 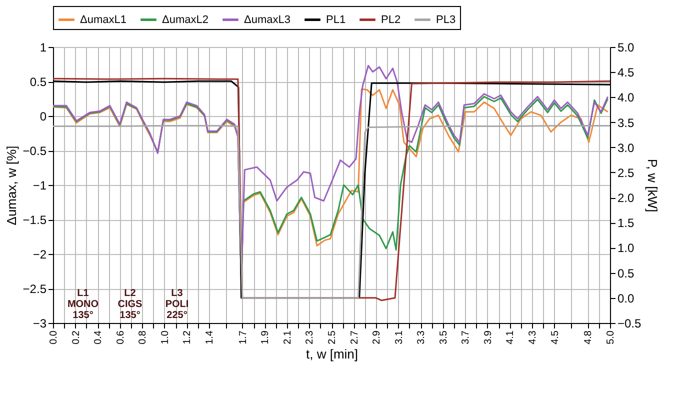 What do you see at coordinates (143, 337) in the screenshot?
I see `x-tick-label: 0.8` at bounding box center [143, 337].